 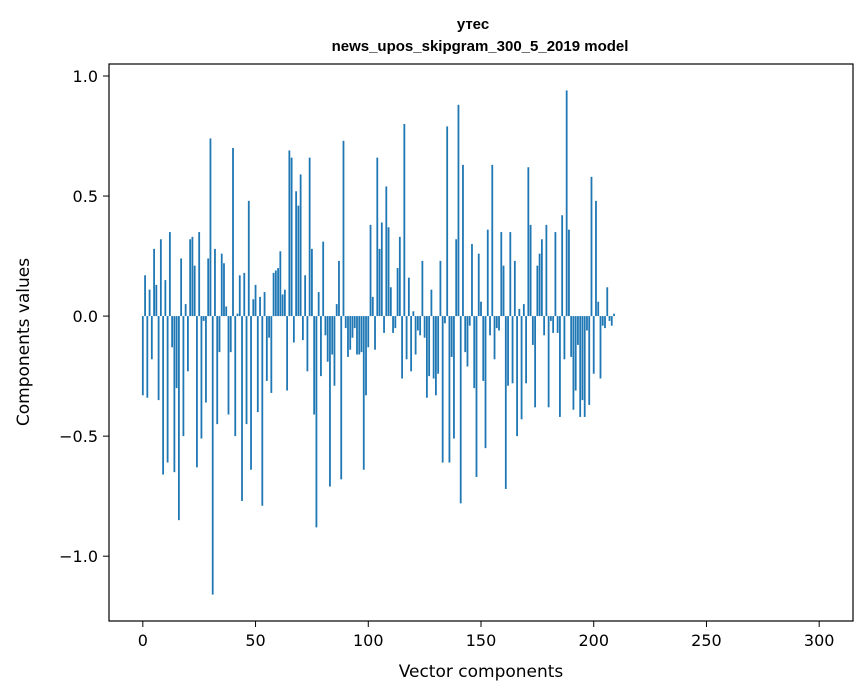 I want to click on x-tick-label-150: 150, so click(x=481, y=640).